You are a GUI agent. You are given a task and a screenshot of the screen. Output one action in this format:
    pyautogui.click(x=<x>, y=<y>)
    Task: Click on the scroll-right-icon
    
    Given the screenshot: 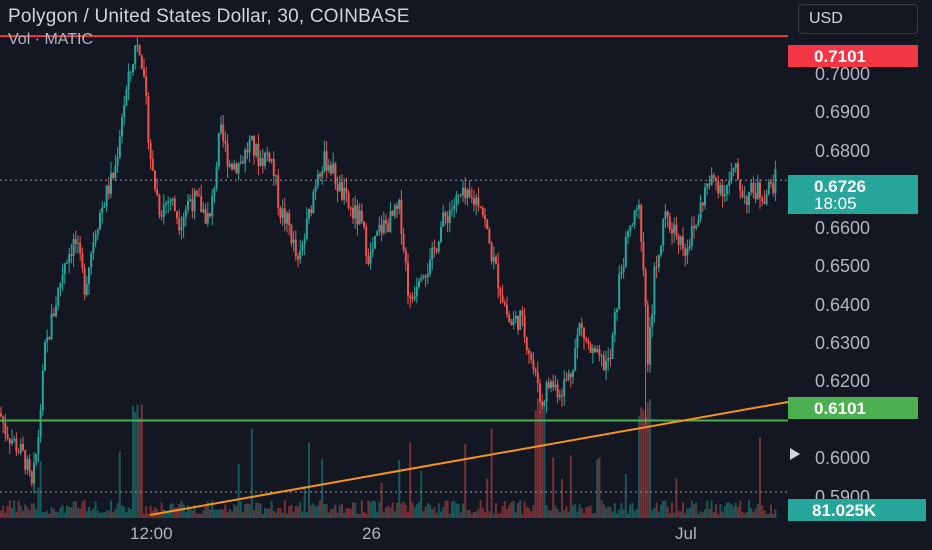 What is the action you would take?
    pyautogui.click(x=795, y=454)
    